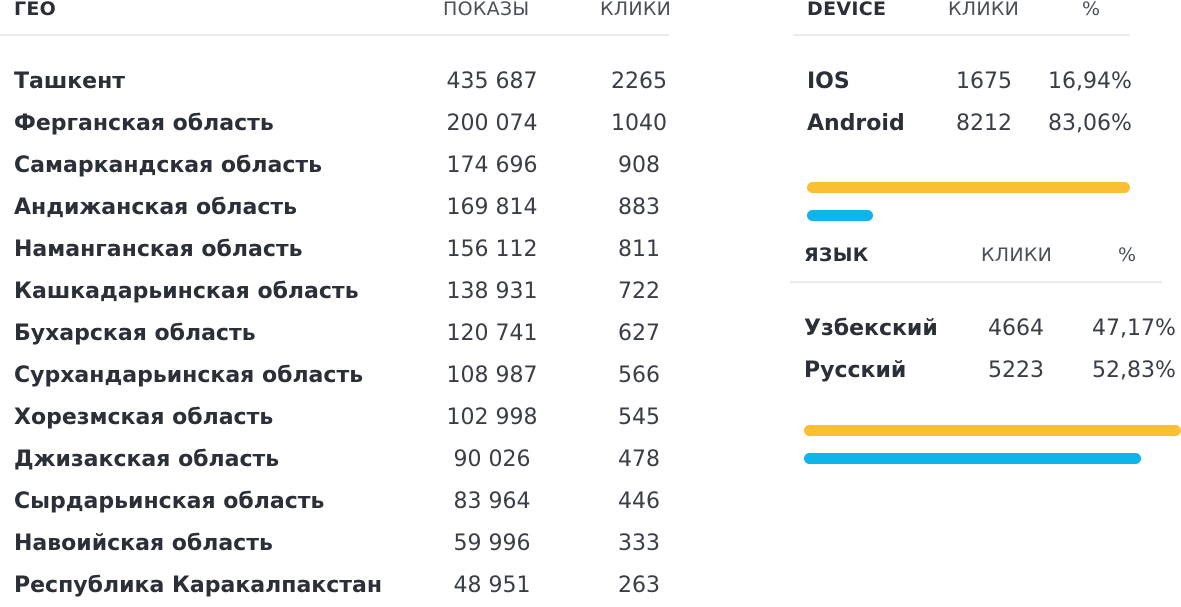 The height and width of the screenshot is (607, 1181). Describe the element at coordinates (144, 417) in the screenshot. I see `geo-region-name: Хорезмская область` at that location.